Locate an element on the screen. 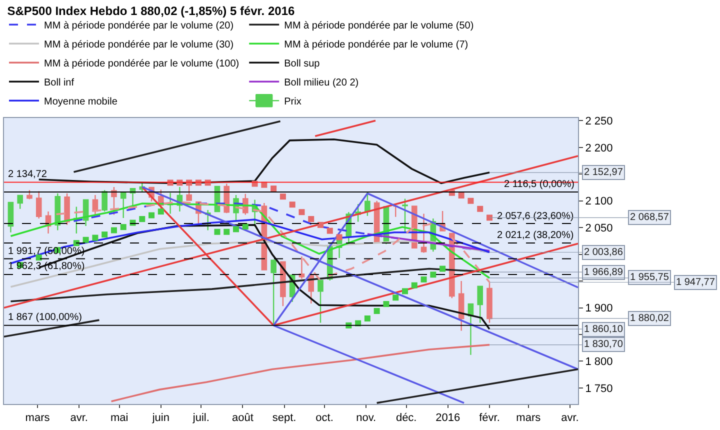  y-tick-label: 1 900 is located at coordinates (599, 308).